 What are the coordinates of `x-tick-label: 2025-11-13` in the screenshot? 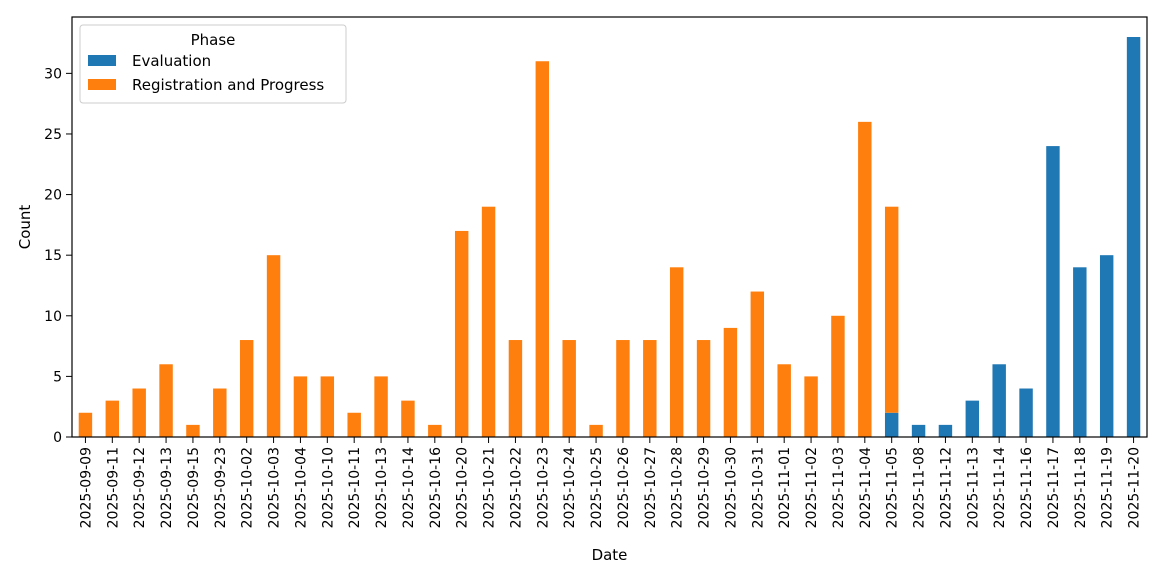 It's located at (973, 487).